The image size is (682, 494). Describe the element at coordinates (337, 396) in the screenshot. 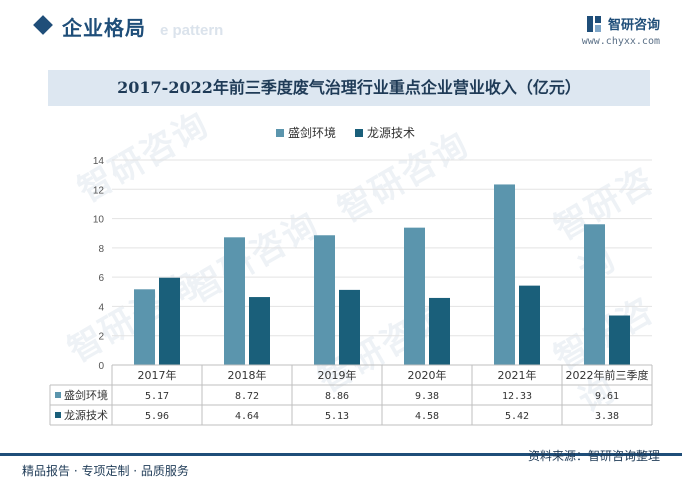

I see `data-label: 8.86` at that location.